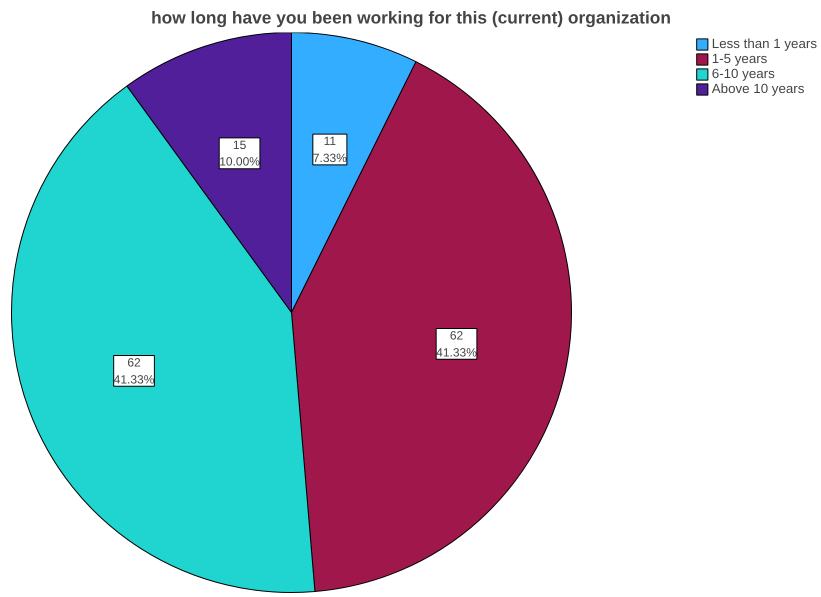 The image size is (821, 597). I want to click on legend-label: Above 10 years, so click(758, 88).